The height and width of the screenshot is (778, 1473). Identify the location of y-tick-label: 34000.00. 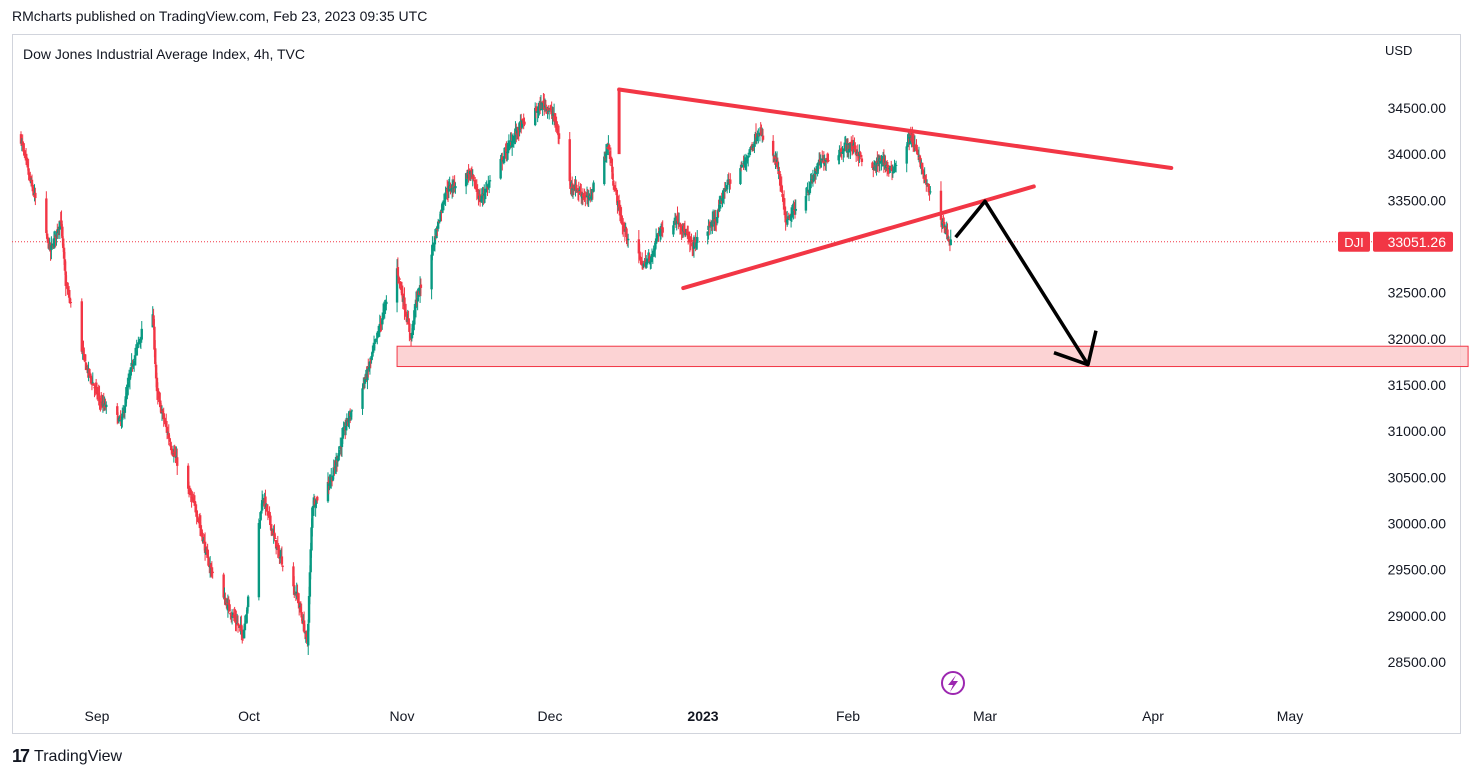
(1417, 154).